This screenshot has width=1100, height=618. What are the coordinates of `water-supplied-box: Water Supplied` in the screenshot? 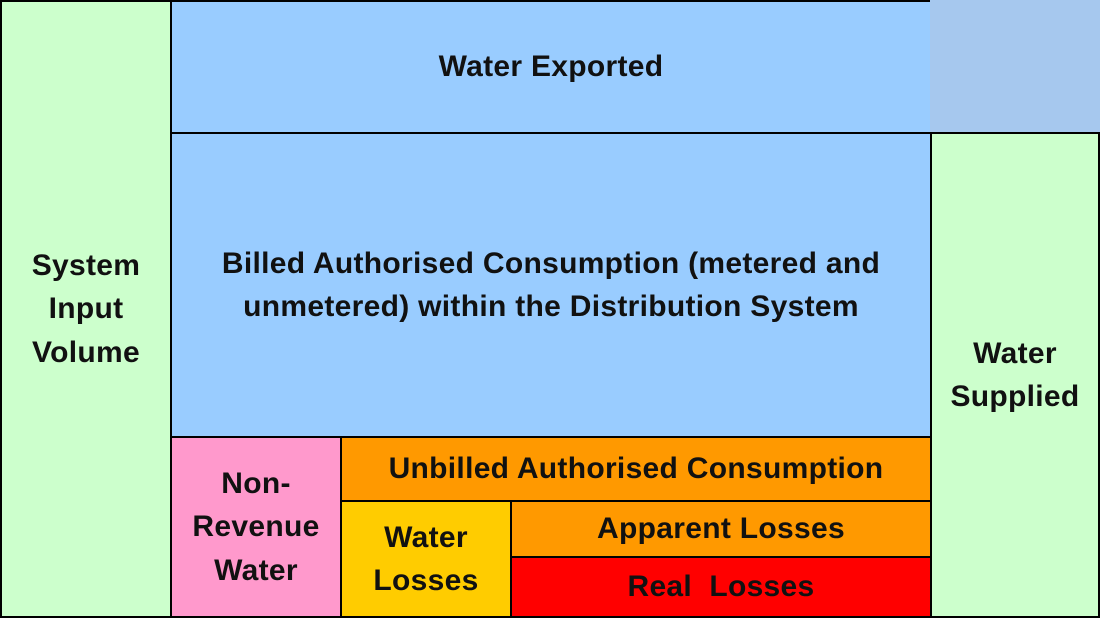 It's located at (1015, 375).